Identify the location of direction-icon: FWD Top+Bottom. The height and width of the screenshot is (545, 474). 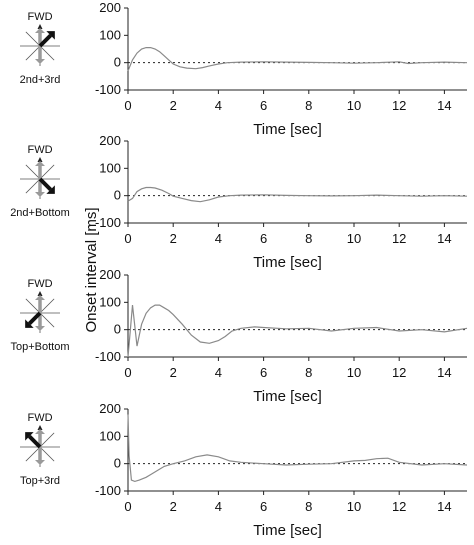
(39, 315).